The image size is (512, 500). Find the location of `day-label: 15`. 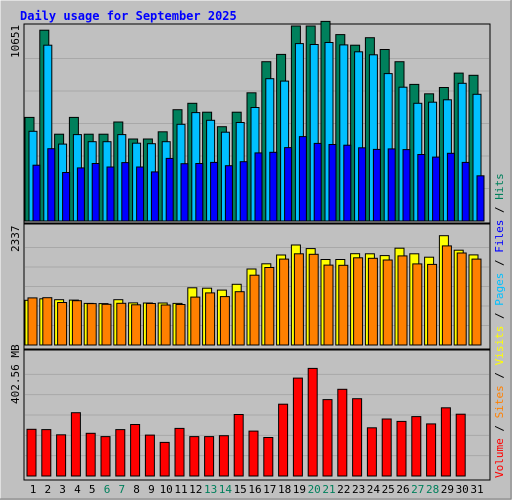

day-label: 15 is located at coordinates (240, 489).